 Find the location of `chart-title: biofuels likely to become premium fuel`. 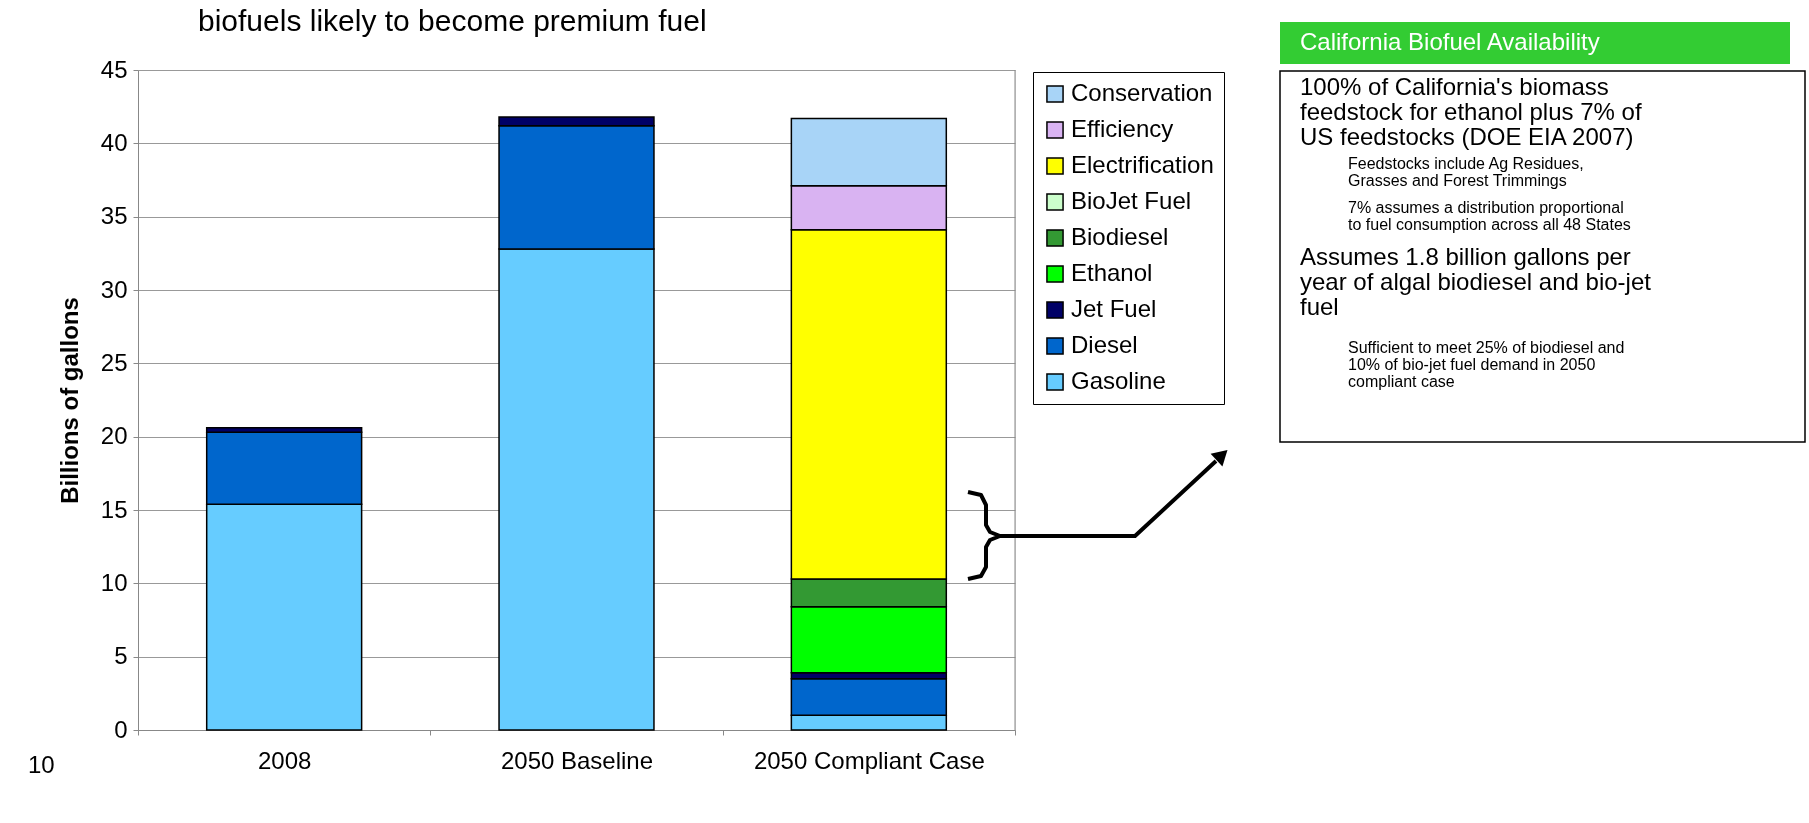

chart-title: biofuels likely to become premium fuel is located at coordinates (452, 20).